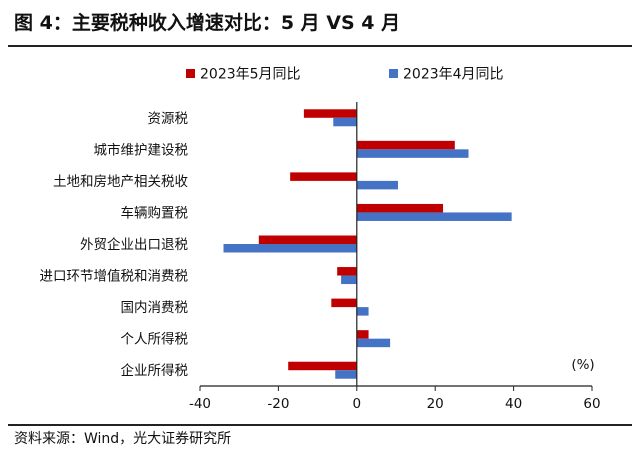 The height and width of the screenshot is (452, 640). I want to click on category-label: 国内消费税, so click(155, 308).